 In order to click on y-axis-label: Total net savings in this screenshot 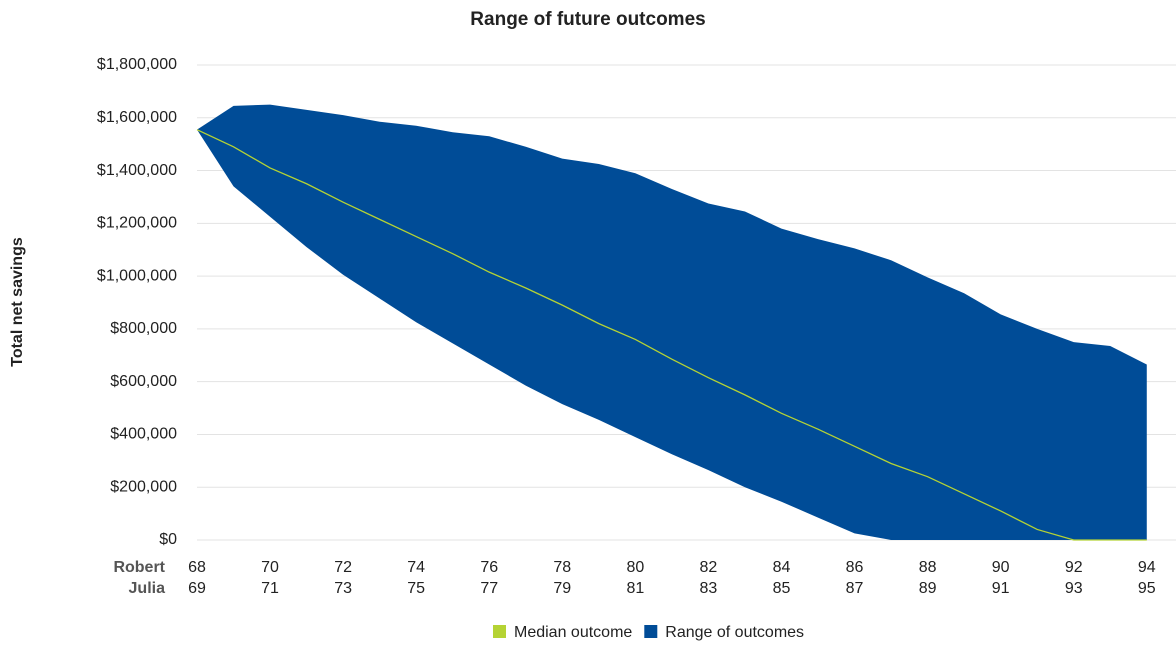, I will do `click(17, 302)`.